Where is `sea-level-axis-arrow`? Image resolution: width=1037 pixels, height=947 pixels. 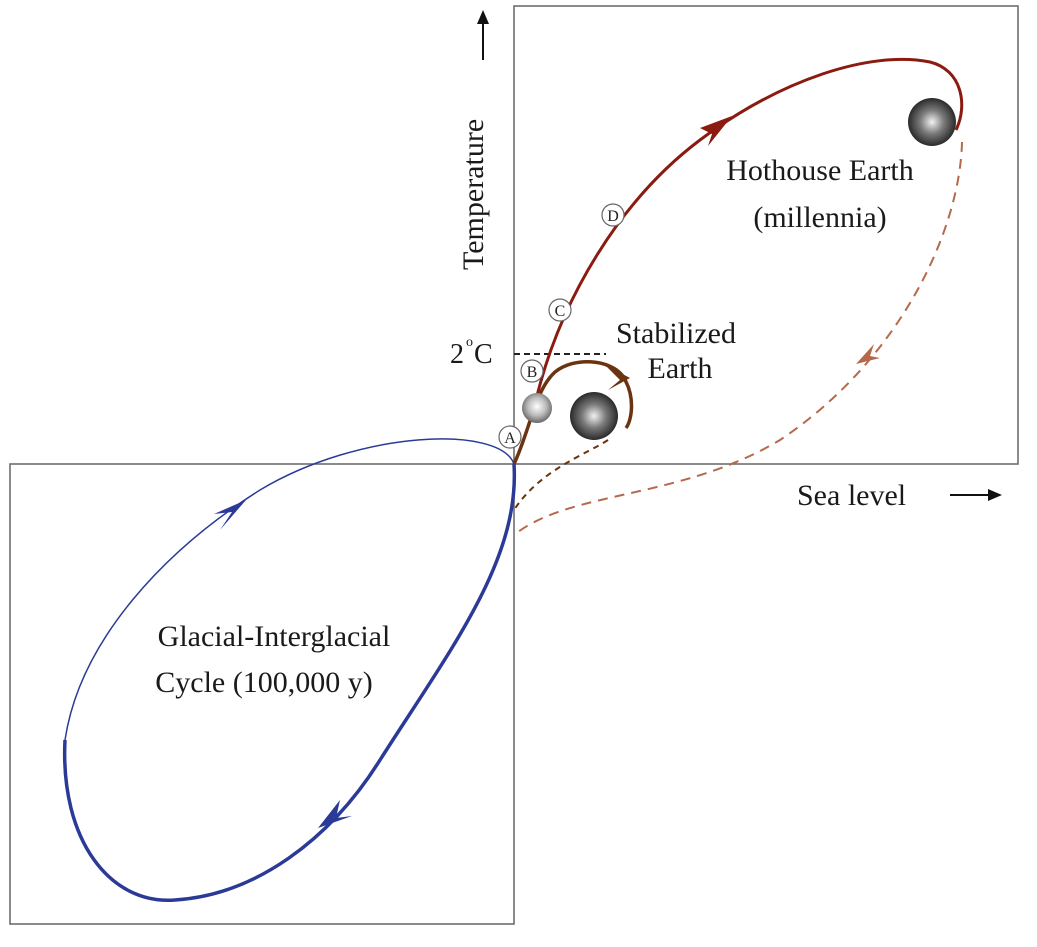
sea-level-axis-arrow is located at coordinates (976, 495).